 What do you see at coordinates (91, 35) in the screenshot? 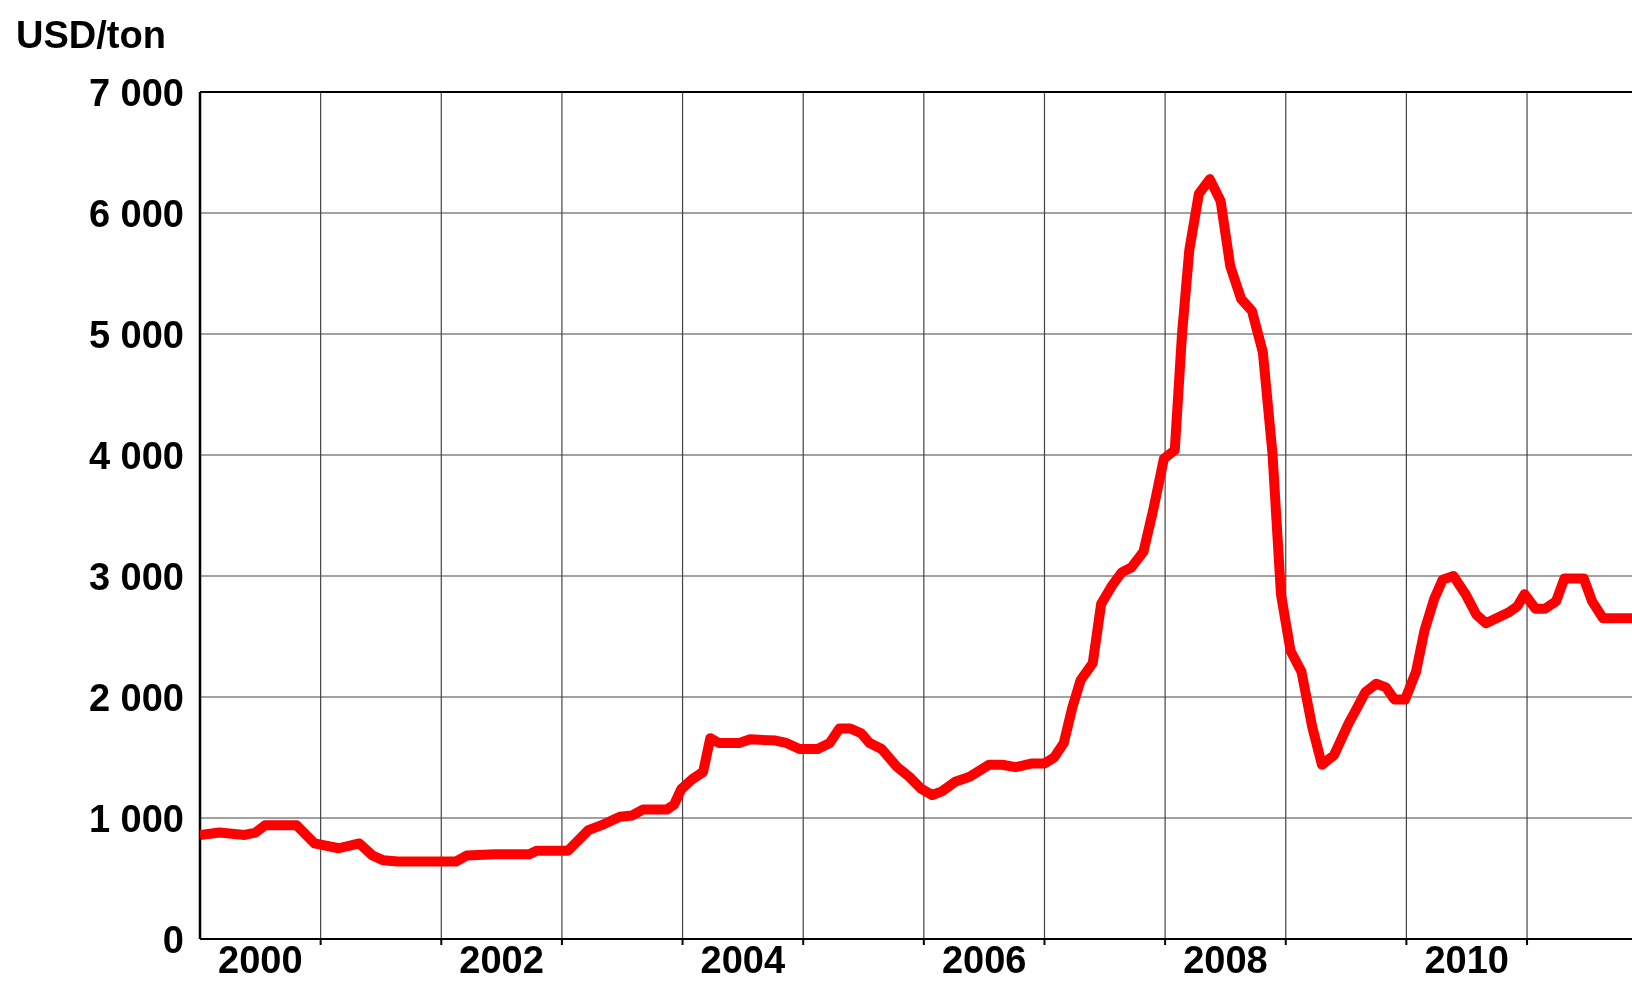
I see `y-axis-title: USD/ton` at bounding box center [91, 35].